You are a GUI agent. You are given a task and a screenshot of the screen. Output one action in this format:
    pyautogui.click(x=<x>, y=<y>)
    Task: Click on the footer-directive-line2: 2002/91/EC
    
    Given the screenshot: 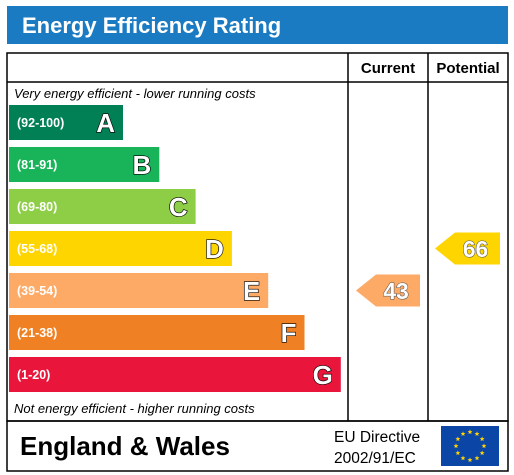 What is the action you would take?
    pyautogui.click(x=375, y=458)
    